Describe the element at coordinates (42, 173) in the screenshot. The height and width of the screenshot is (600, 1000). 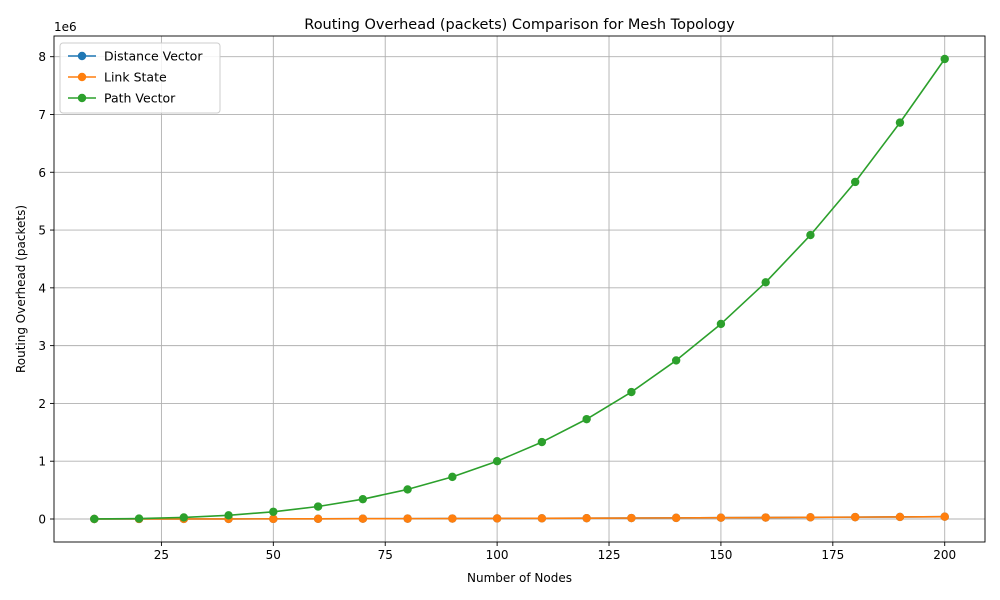
I see `y-tick-label: 6` at that location.